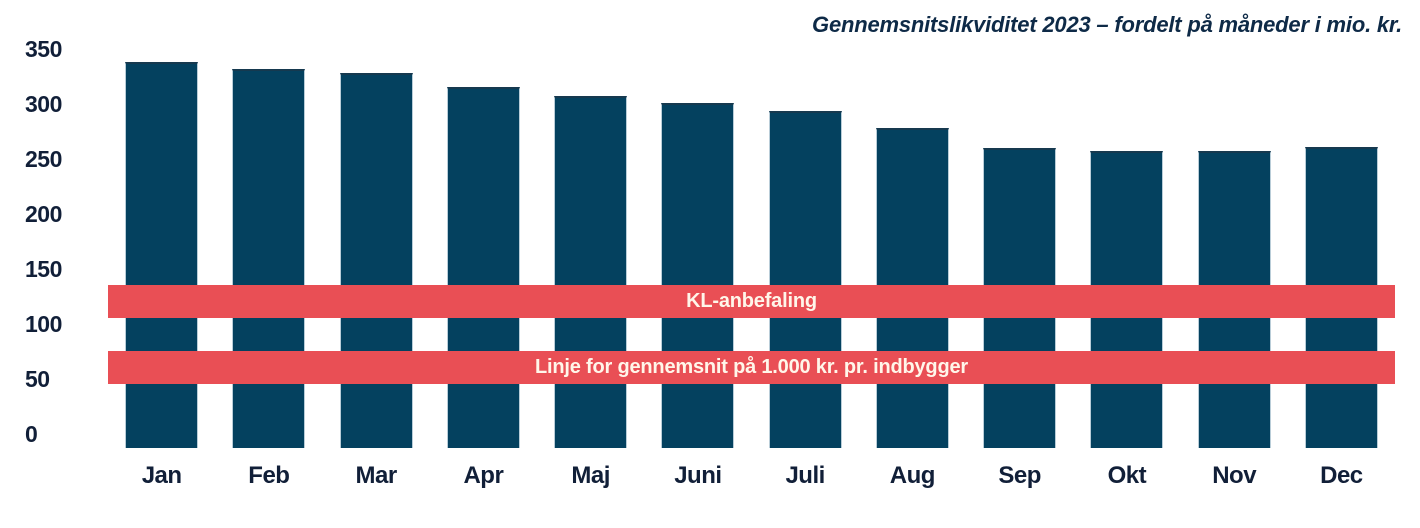 The width and height of the screenshot is (1420, 528). I want to click on reference-band-label-1: KL-anbefaling, so click(751, 301).